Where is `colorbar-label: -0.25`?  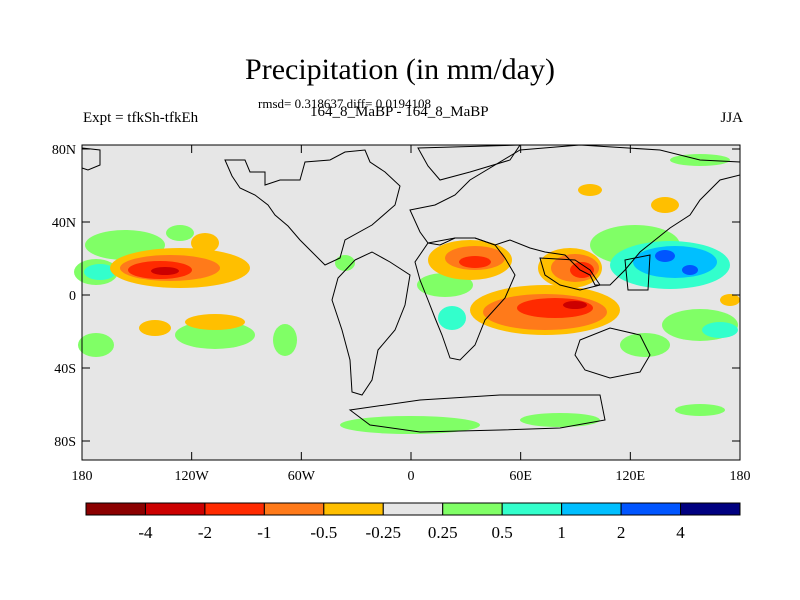 colorbar-label: -0.25 is located at coordinates (383, 532).